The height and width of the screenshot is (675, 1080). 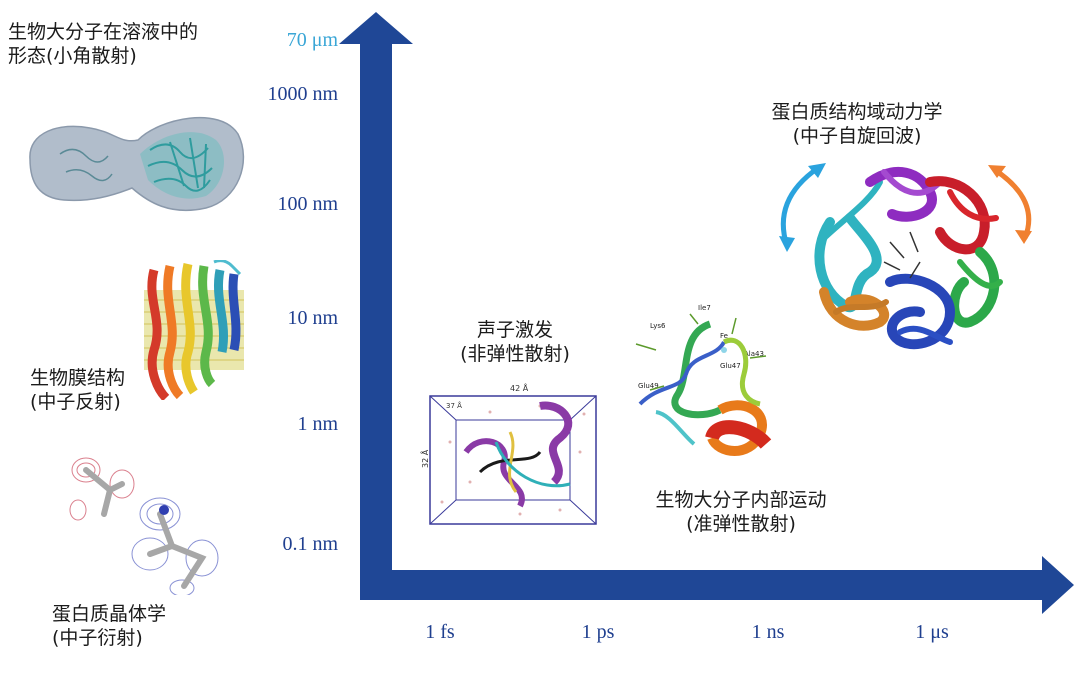 What do you see at coordinates (515, 342) in the screenshot?
I see `label-phonon: 声子激发 (非弹性散射)` at bounding box center [515, 342].